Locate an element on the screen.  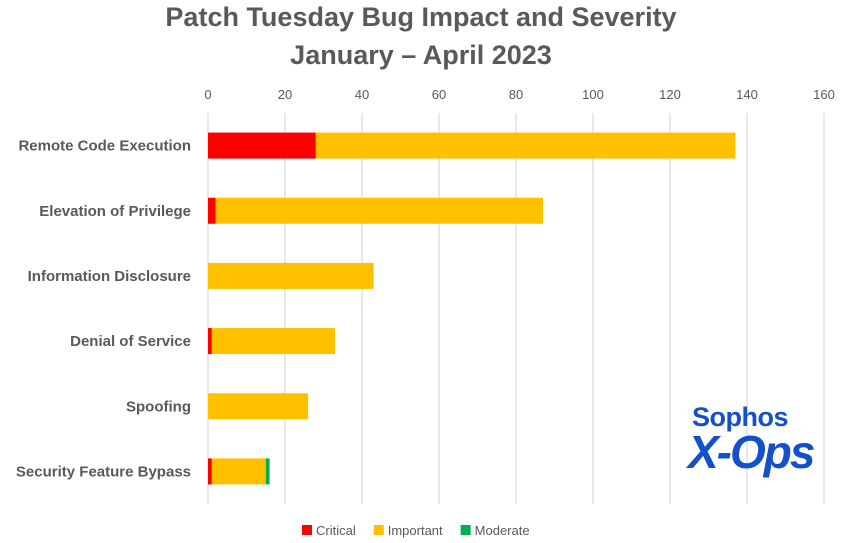
category-label: Information Disclosure is located at coordinates (109, 276).